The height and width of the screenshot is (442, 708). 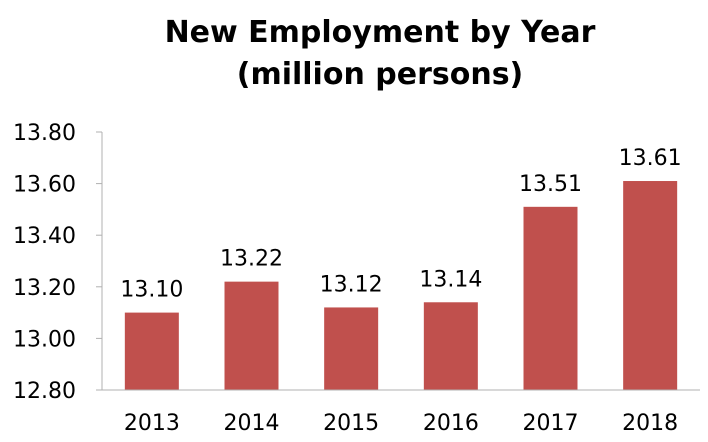 I want to click on bar-2015, so click(x=351, y=348).